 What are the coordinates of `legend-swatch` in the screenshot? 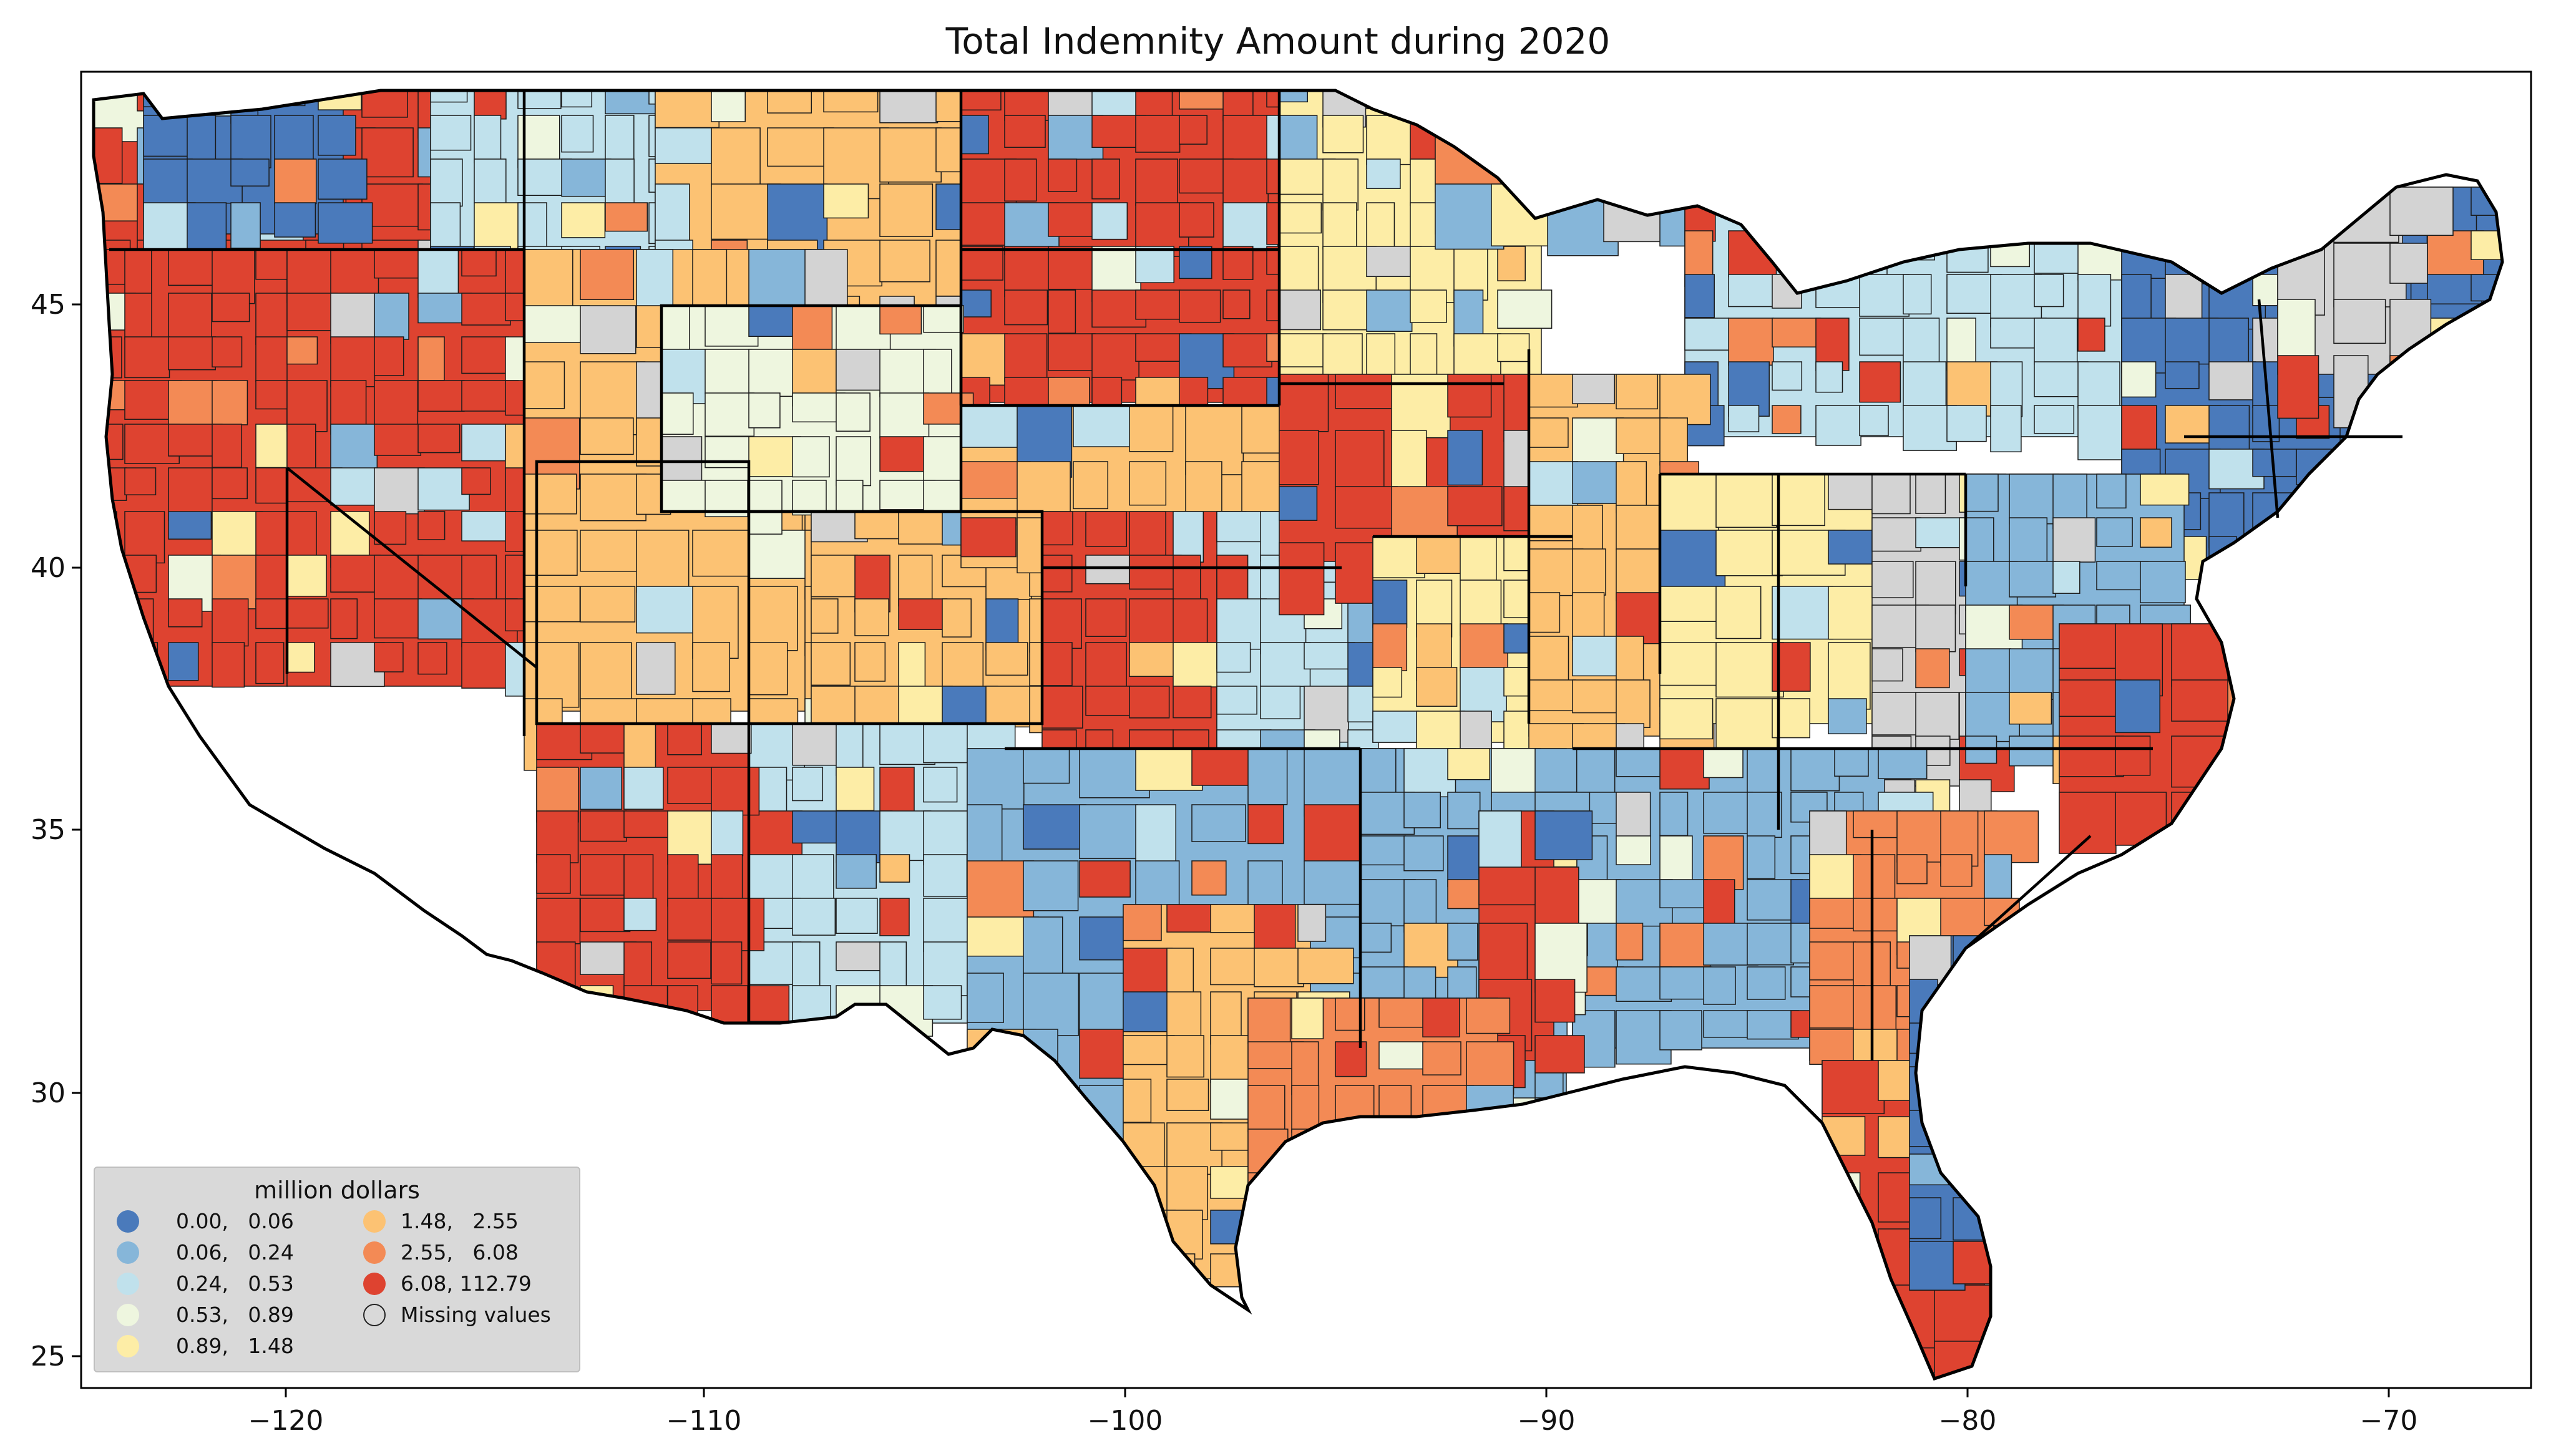 It's located at (128, 1284).